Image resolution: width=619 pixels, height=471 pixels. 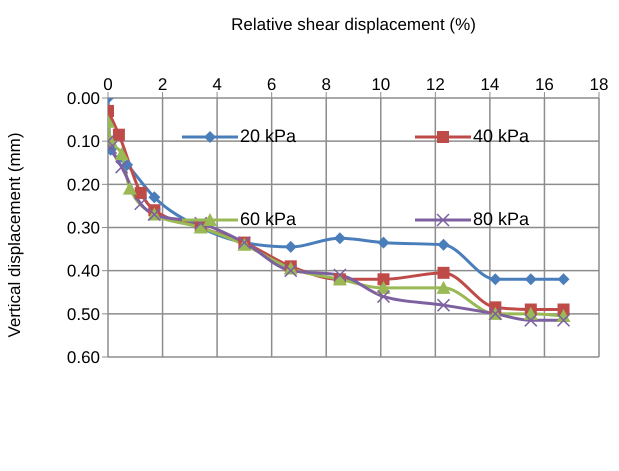 I want to click on y-tick-label: 0.50, so click(x=83, y=314).